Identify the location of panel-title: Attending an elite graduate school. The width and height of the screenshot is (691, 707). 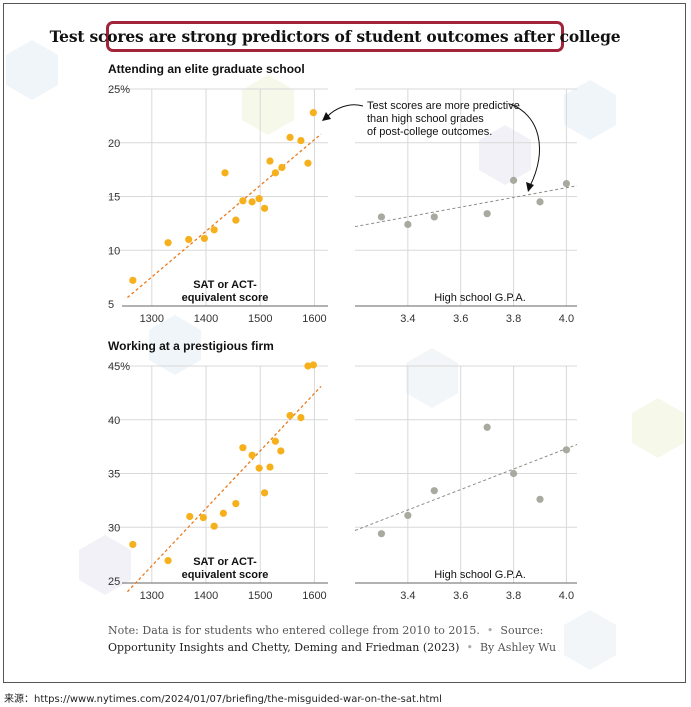
(206, 69).